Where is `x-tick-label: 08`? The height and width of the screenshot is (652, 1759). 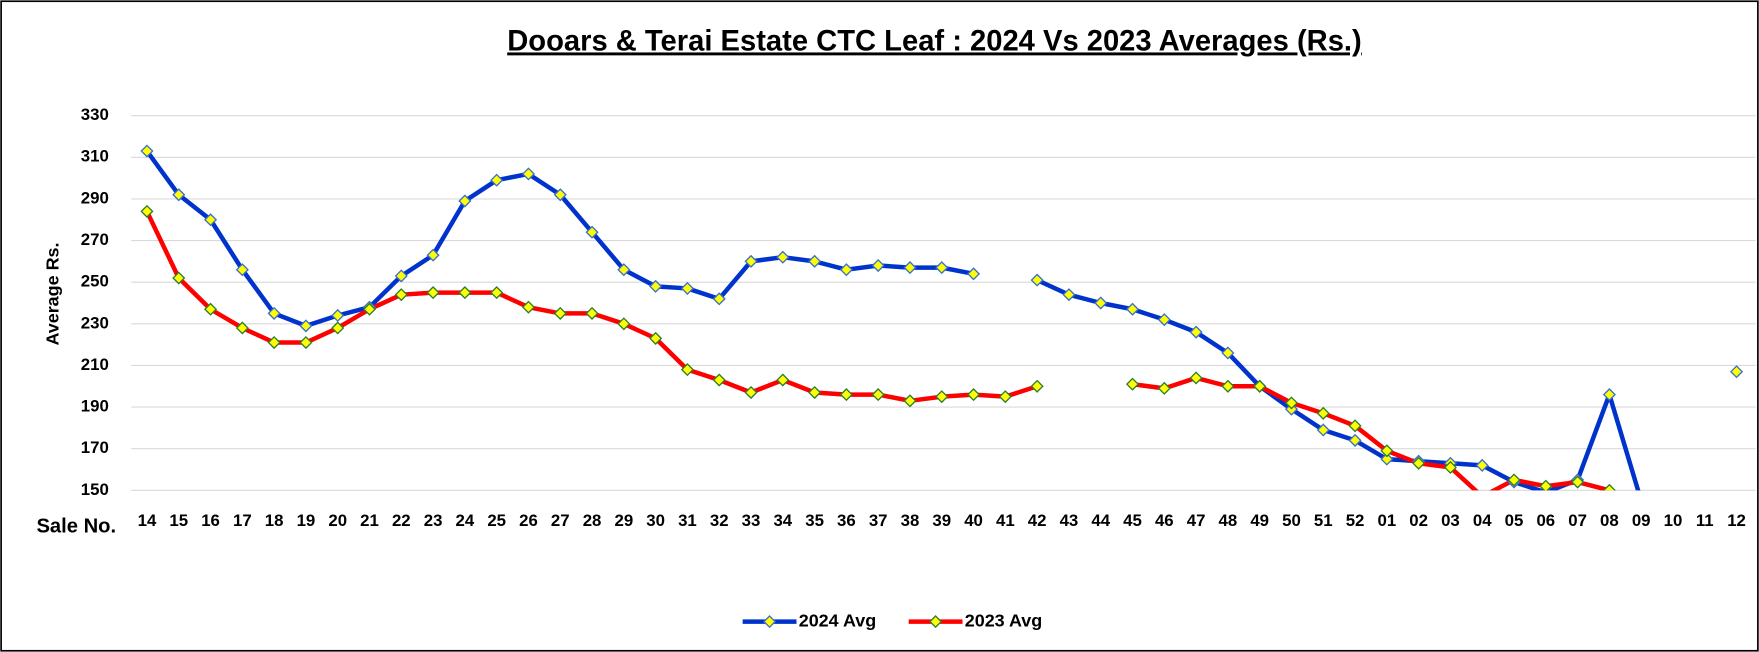
x-tick-label: 08 is located at coordinates (1609, 520).